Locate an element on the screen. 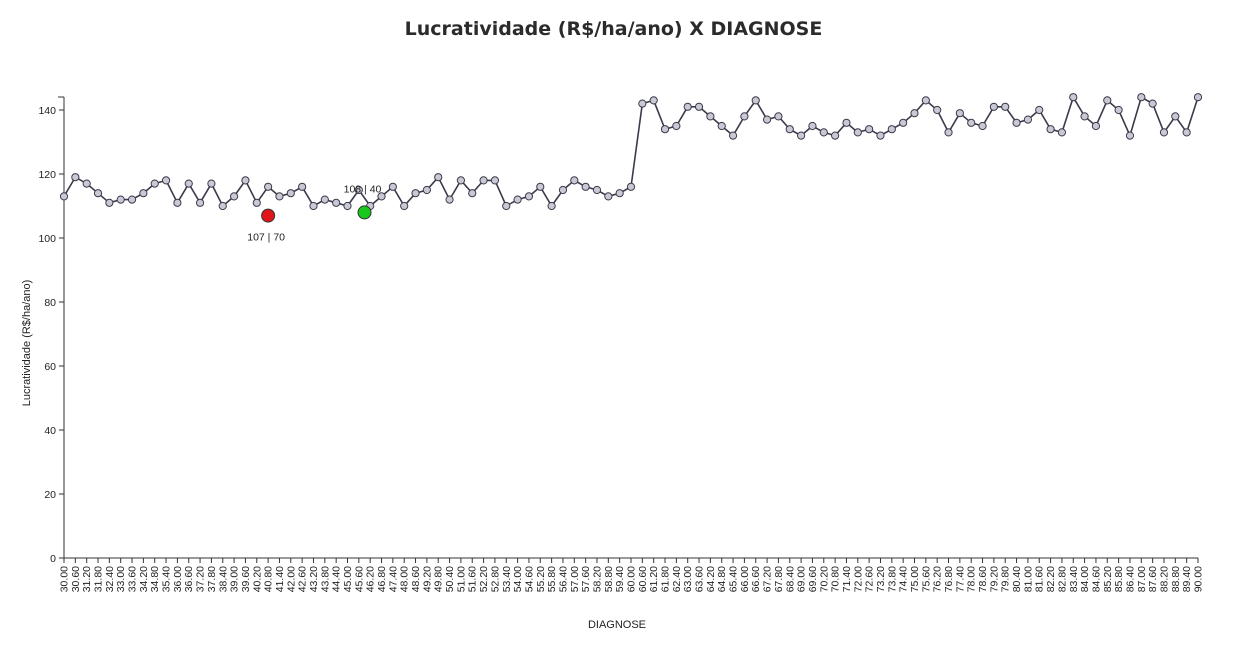 Image resolution: width=1235 pixels, height=646 pixels. x-tick-label: 48.00 is located at coordinates (405, 579).